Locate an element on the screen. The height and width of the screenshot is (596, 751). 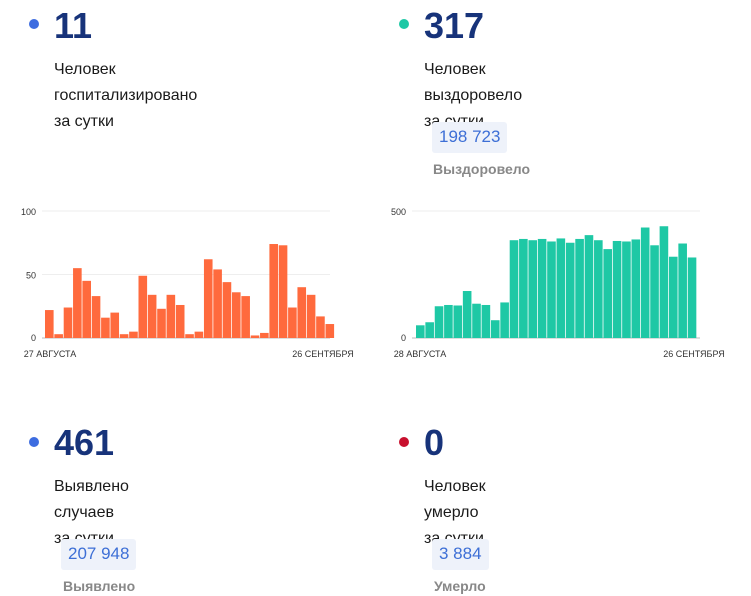
hospitalized-caption: Человек госпитализировано за сутки is located at coordinates (125, 96).